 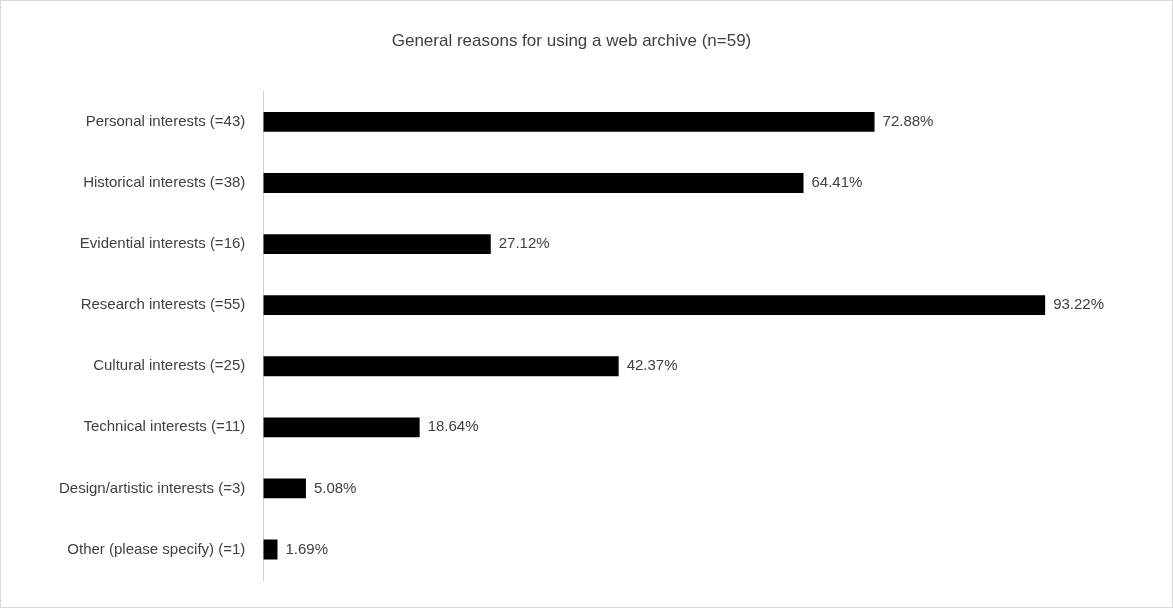 What do you see at coordinates (169, 365) in the screenshot?
I see `y-tick-label: Cultural interests (=25)` at bounding box center [169, 365].